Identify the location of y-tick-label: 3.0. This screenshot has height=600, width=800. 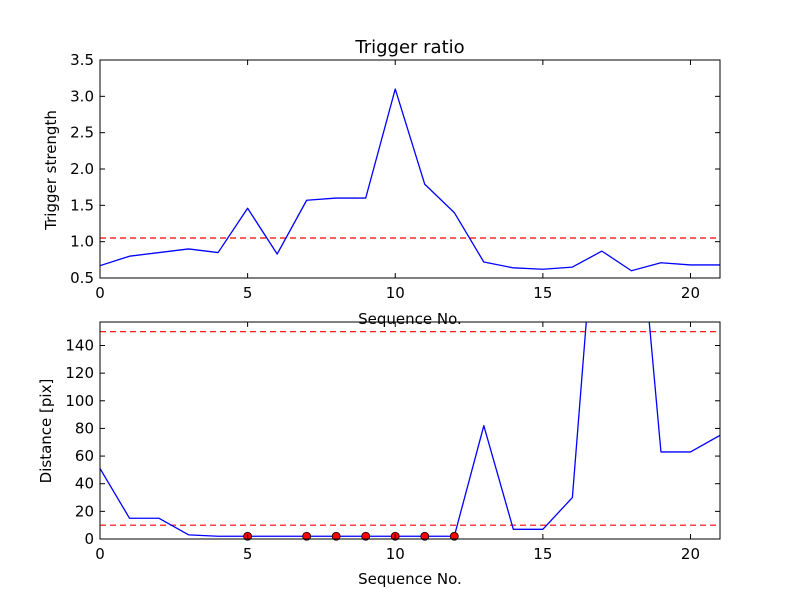
(82, 96).